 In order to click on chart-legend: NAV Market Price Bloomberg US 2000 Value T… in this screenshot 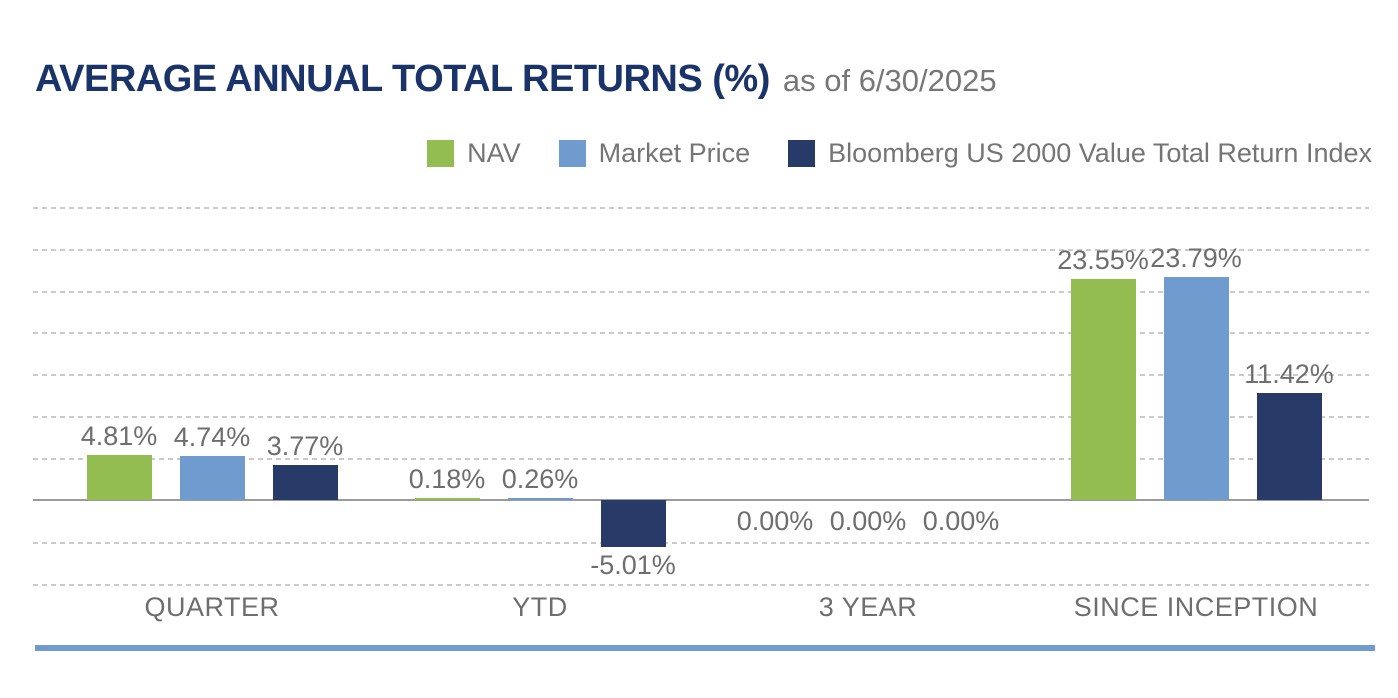, I will do `click(899, 153)`.